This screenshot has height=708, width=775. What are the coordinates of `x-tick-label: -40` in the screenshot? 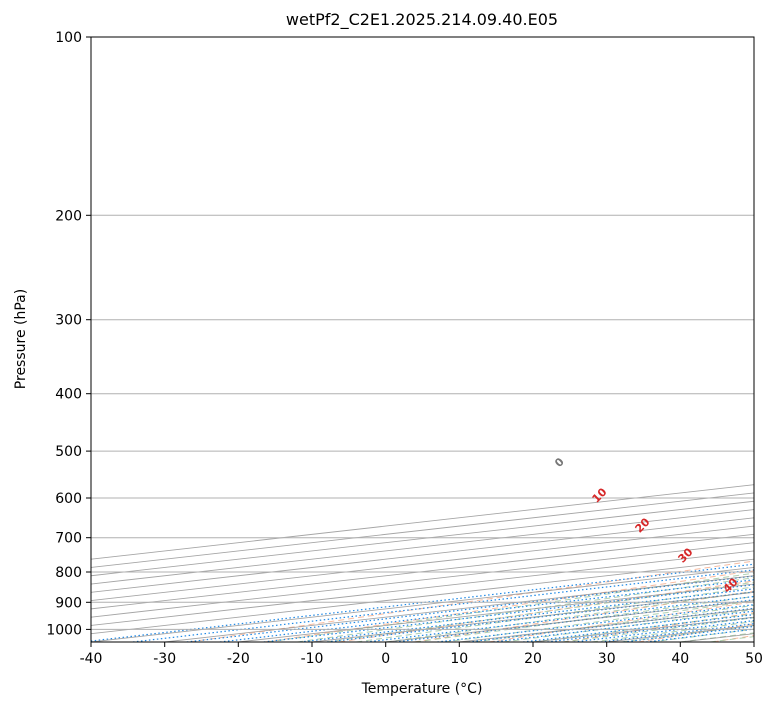 It's located at (91, 659).